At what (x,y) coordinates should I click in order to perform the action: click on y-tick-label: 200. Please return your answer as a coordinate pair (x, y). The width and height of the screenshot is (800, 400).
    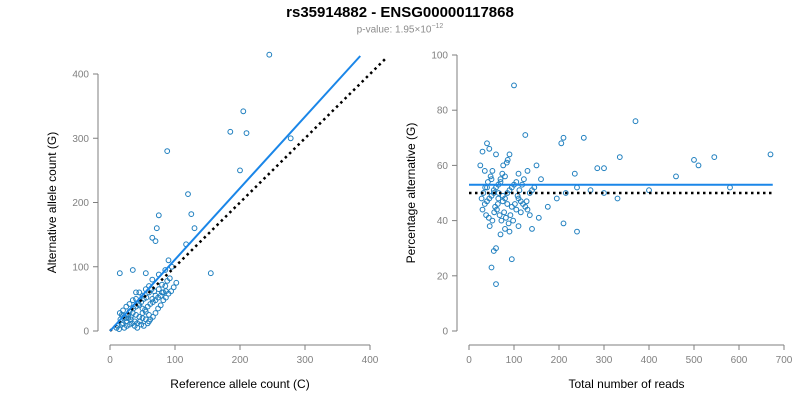
    Looking at the image, I should click on (80, 203).